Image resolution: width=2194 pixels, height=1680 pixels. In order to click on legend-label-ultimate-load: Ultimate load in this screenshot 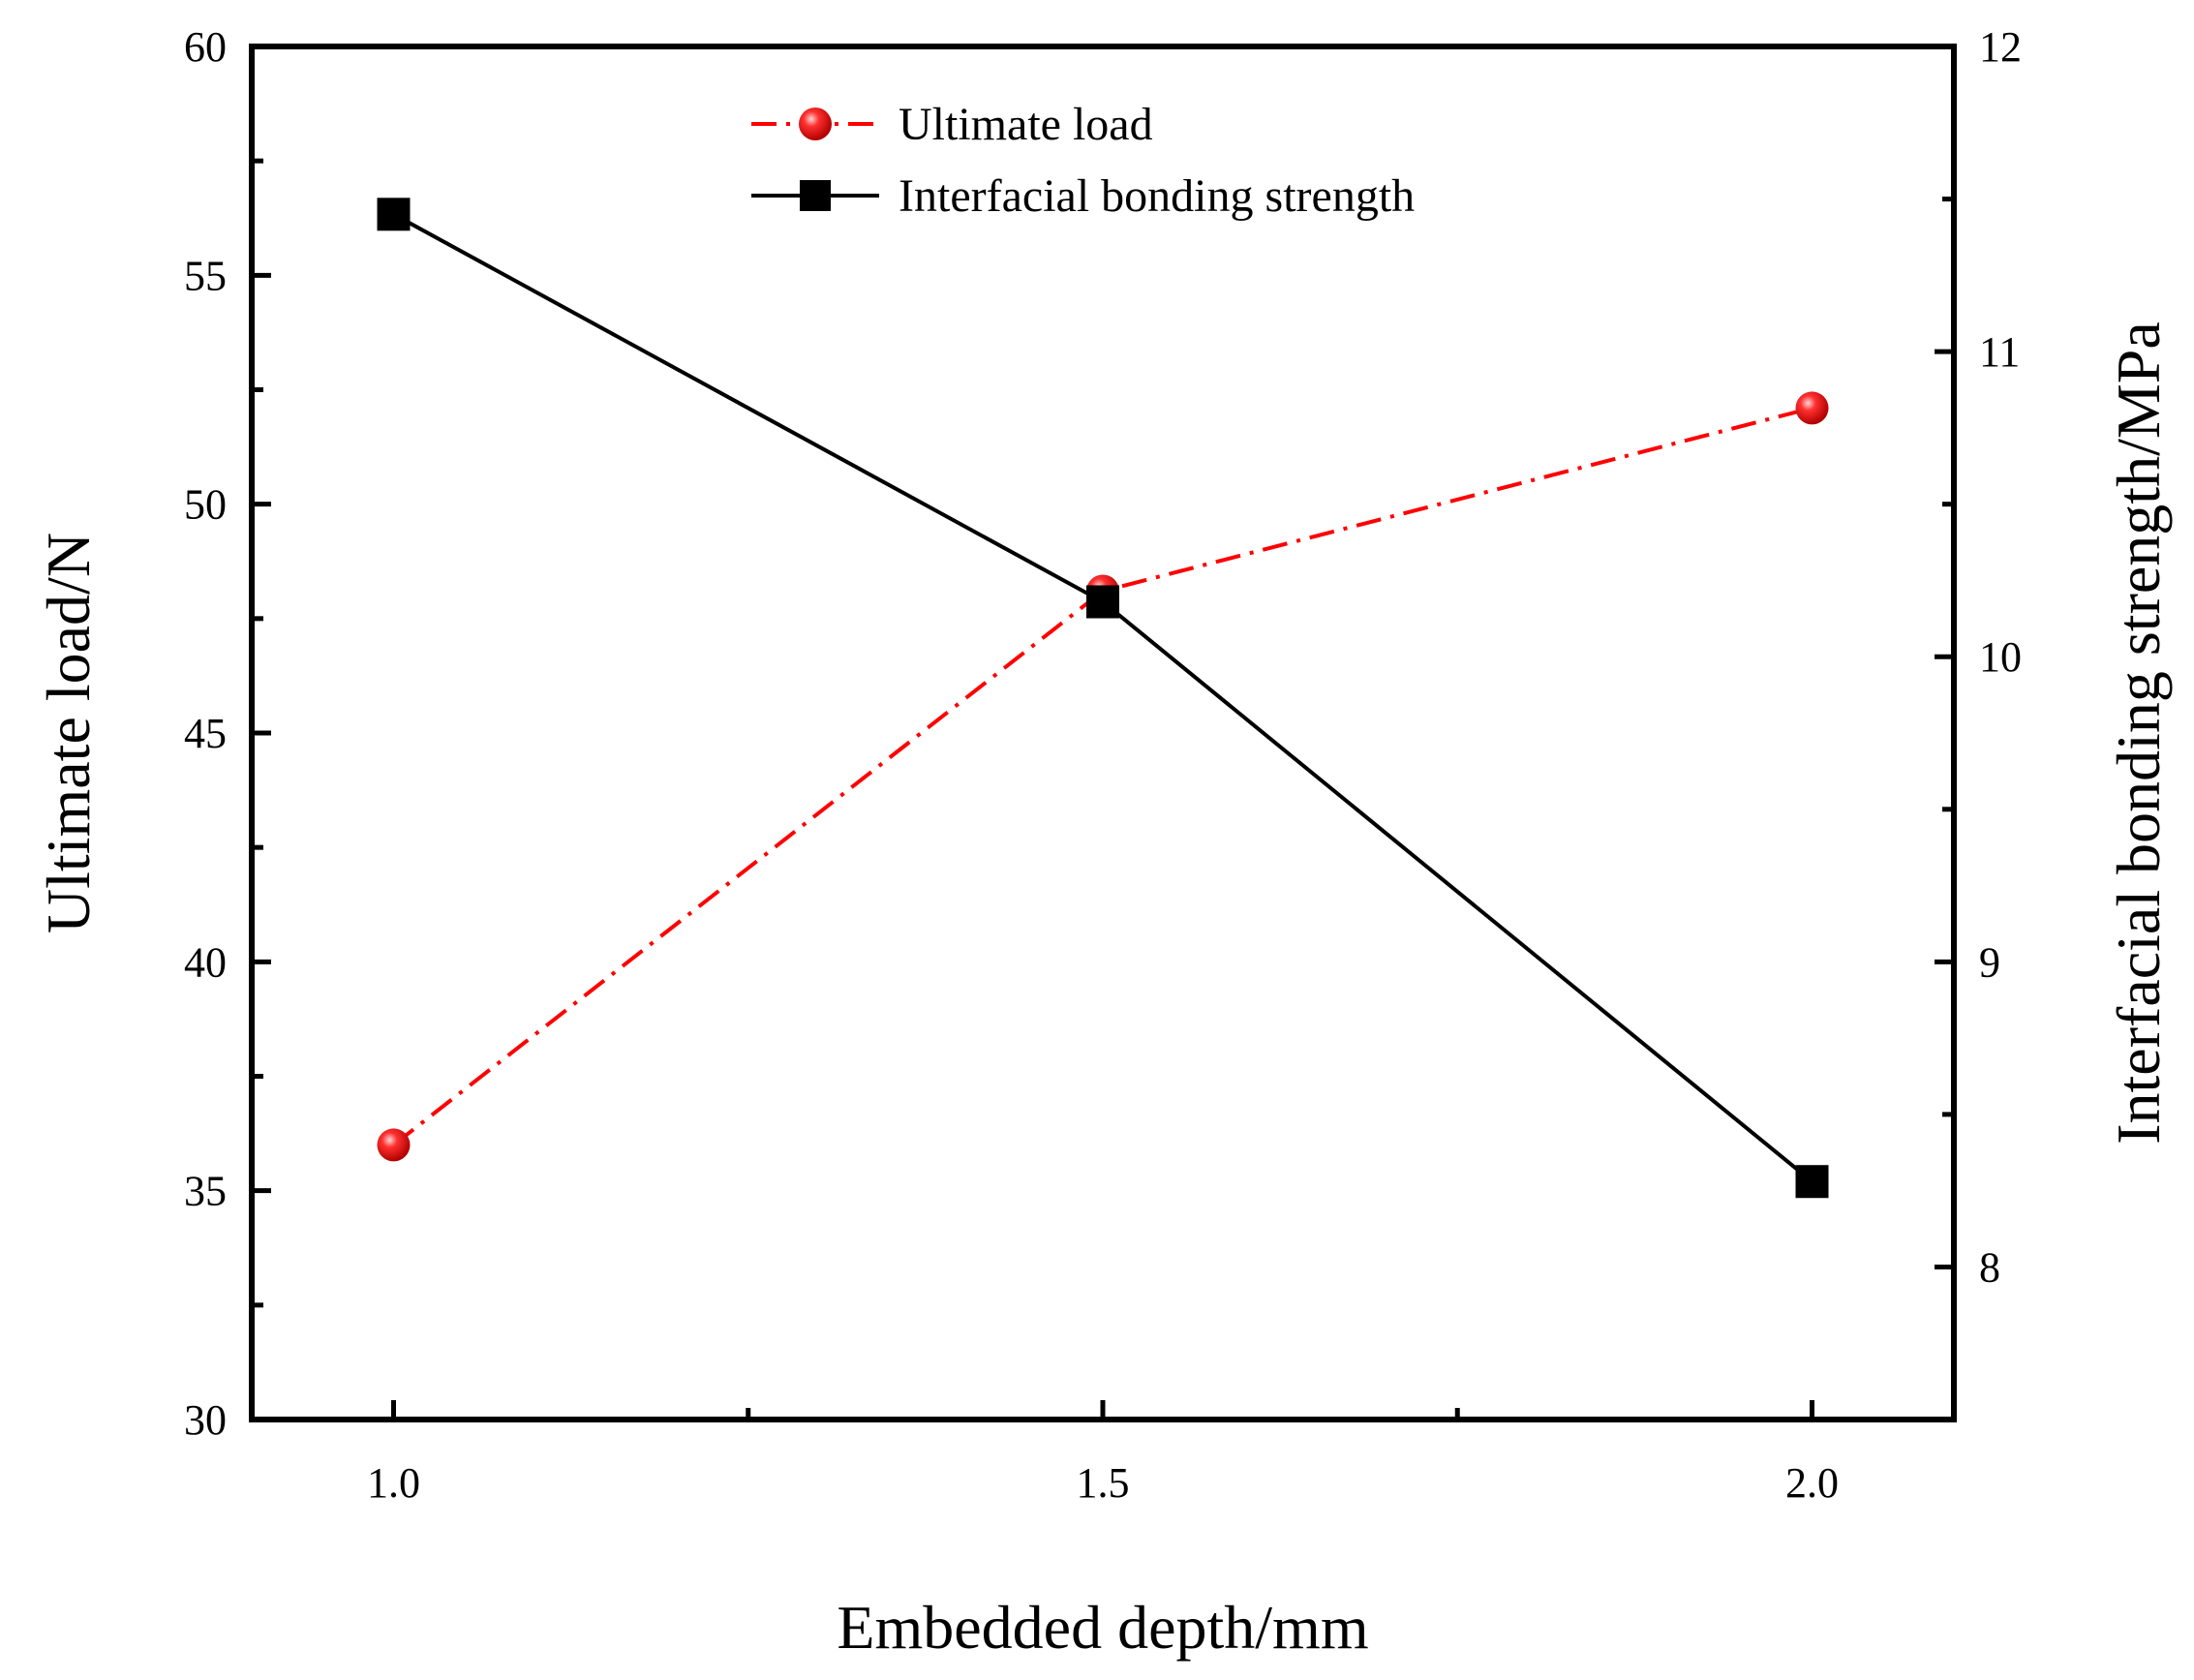, I will do `click(1026, 124)`.